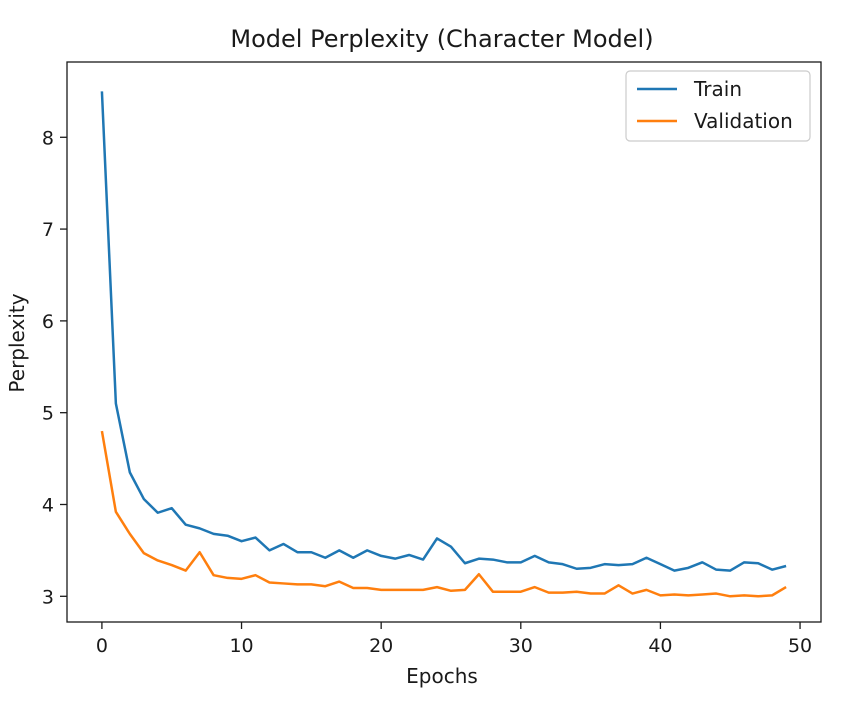 Image resolution: width=866 pixels, height=711 pixels. Describe the element at coordinates (442, 676) in the screenshot. I see `x-axis-label: Epochs` at that location.